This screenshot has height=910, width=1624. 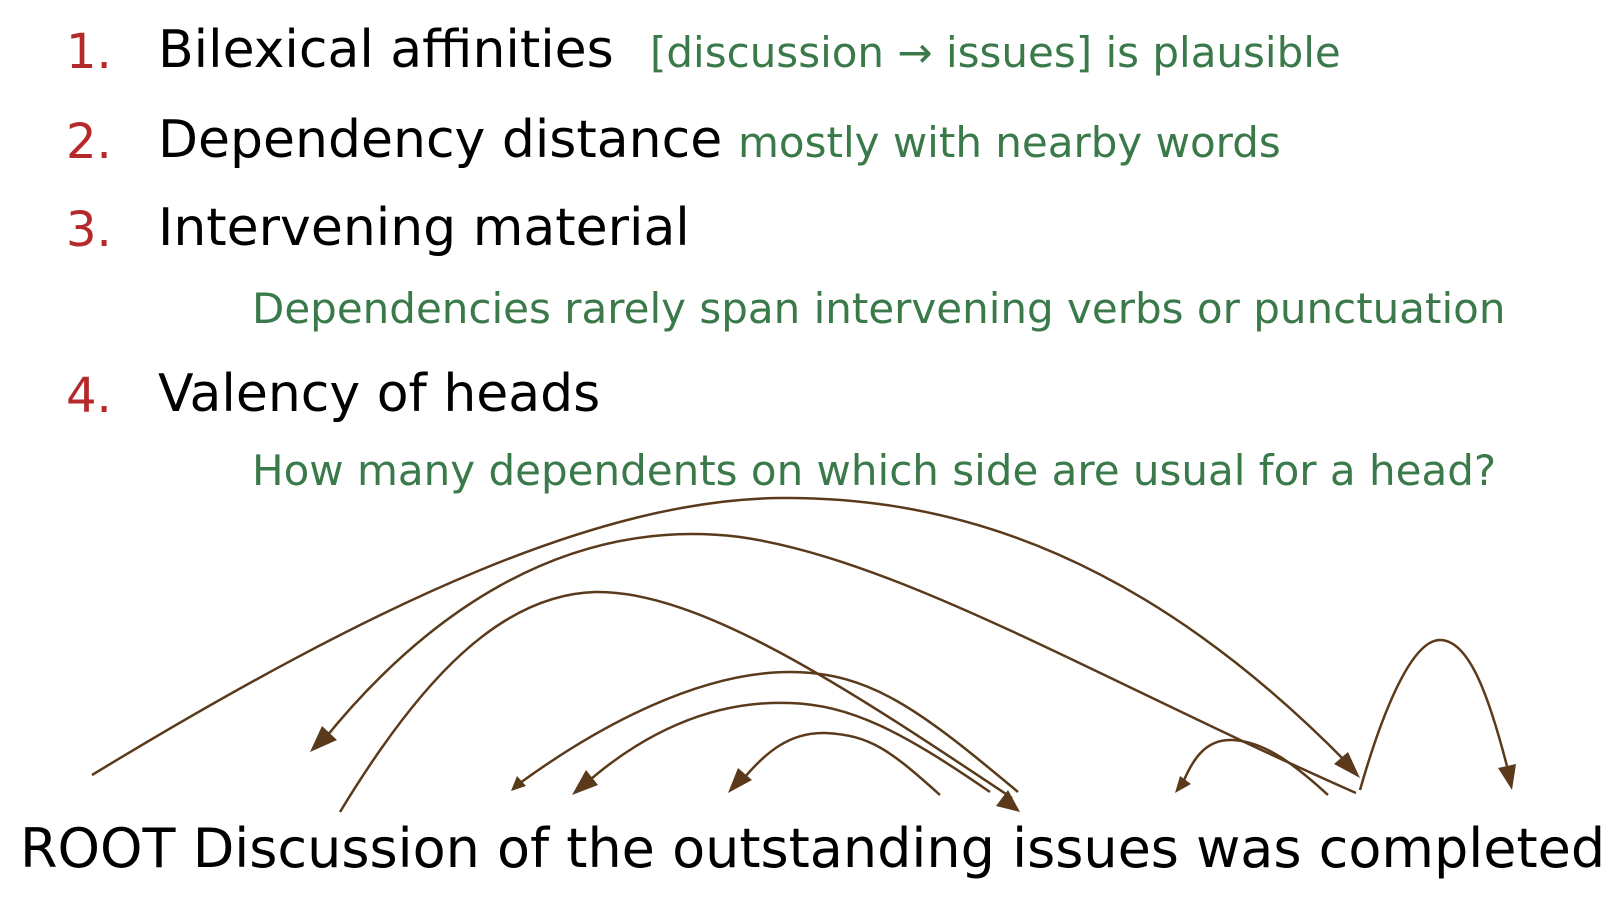 I want to click on word-was: was, so click(x=1249, y=848).